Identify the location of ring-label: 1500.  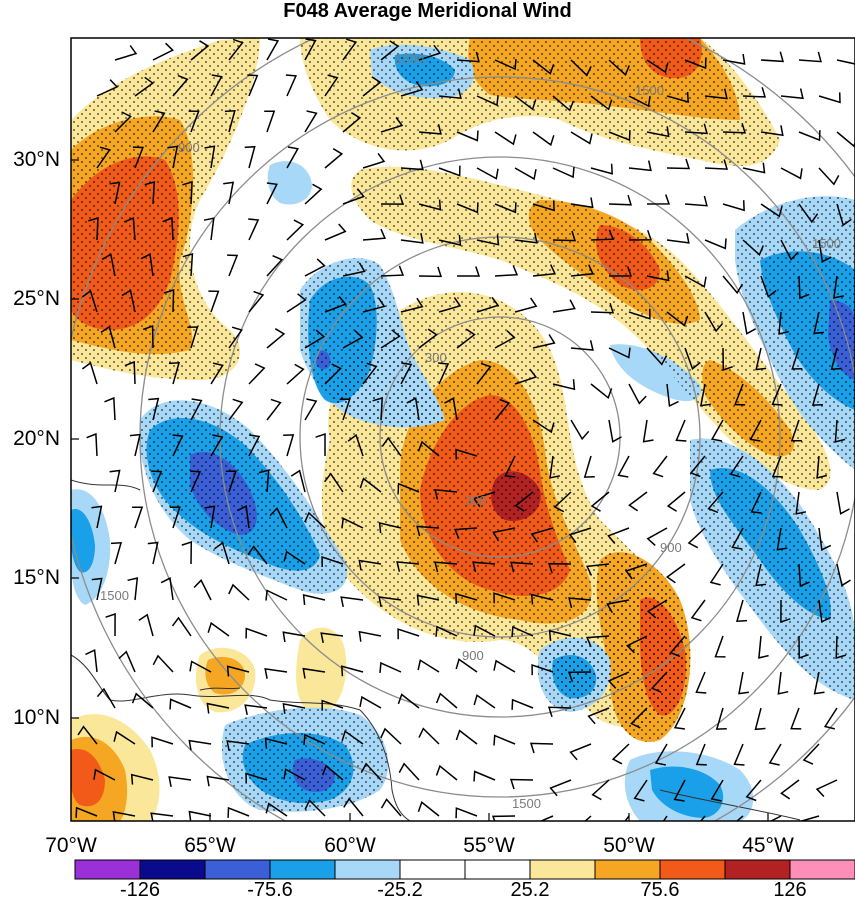
(649, 90).